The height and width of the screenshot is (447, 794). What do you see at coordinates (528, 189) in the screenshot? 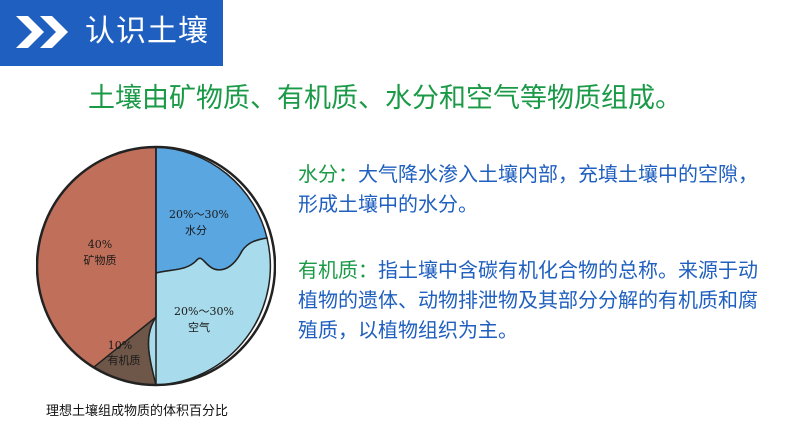
I see `water-text: 大气降水渗入土壤内部，充填土壤中的空隙，形成土壤中的水分。` at bounding box center [528, 189].